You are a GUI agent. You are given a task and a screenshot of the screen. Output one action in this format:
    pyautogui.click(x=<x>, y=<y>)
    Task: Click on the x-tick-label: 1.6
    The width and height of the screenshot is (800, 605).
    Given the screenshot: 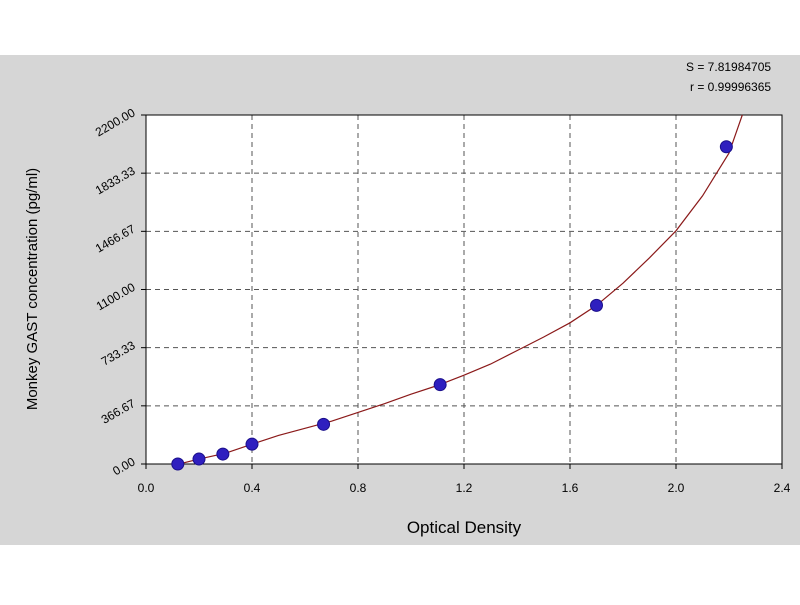 What is the action you would take?
    pyautogui.click(x=570, y=488)
    